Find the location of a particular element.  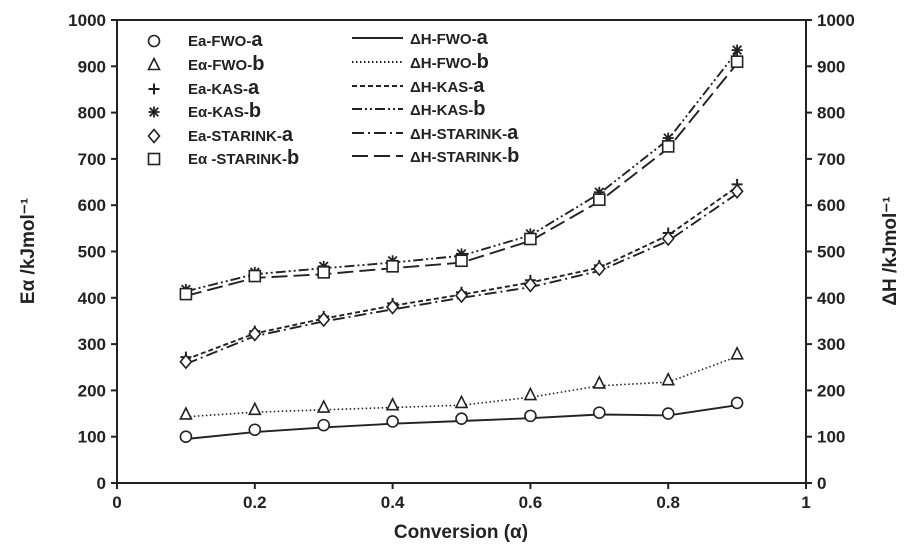

y-right-tick-label: 600 is located at coordinates (831, 205).